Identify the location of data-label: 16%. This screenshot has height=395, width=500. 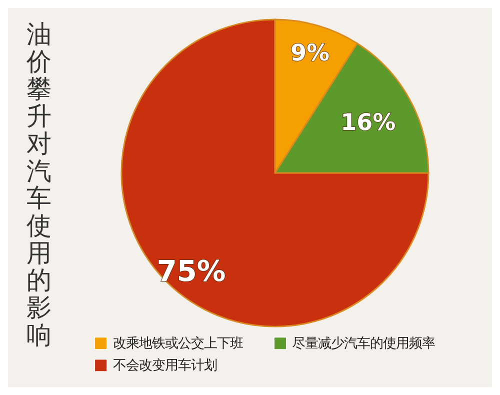
(368, 123).